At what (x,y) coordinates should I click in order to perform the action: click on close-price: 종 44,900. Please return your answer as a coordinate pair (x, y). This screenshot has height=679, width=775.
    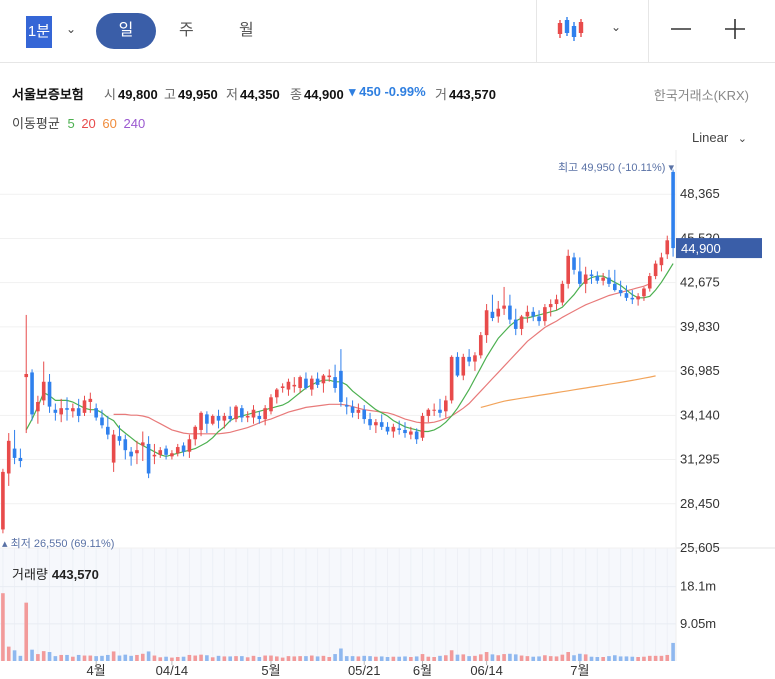
    Looking at the image, I should click on (317, 94).